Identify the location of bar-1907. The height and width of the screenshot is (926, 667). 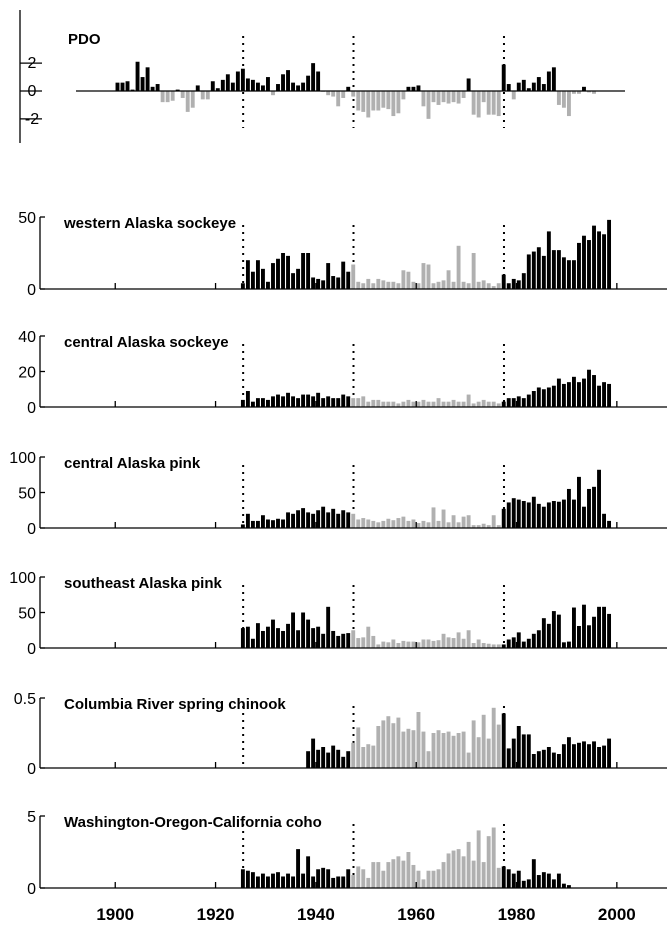
(152, 88).